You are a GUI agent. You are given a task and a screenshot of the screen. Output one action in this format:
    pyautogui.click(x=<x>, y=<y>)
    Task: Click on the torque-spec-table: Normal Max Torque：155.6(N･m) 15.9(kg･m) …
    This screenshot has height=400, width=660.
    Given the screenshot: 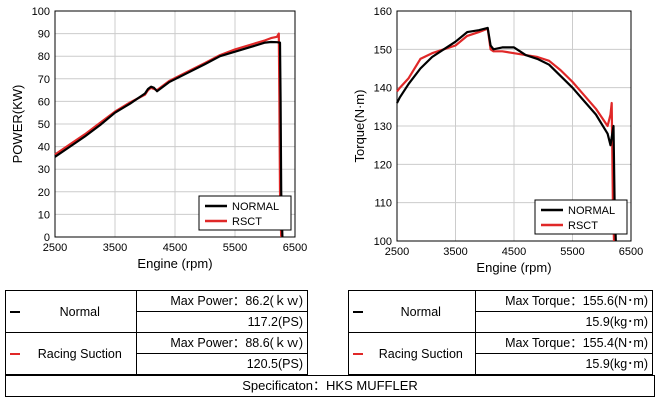 What is the action you would take?
    pyautogui.click(x=501, y=332)
    